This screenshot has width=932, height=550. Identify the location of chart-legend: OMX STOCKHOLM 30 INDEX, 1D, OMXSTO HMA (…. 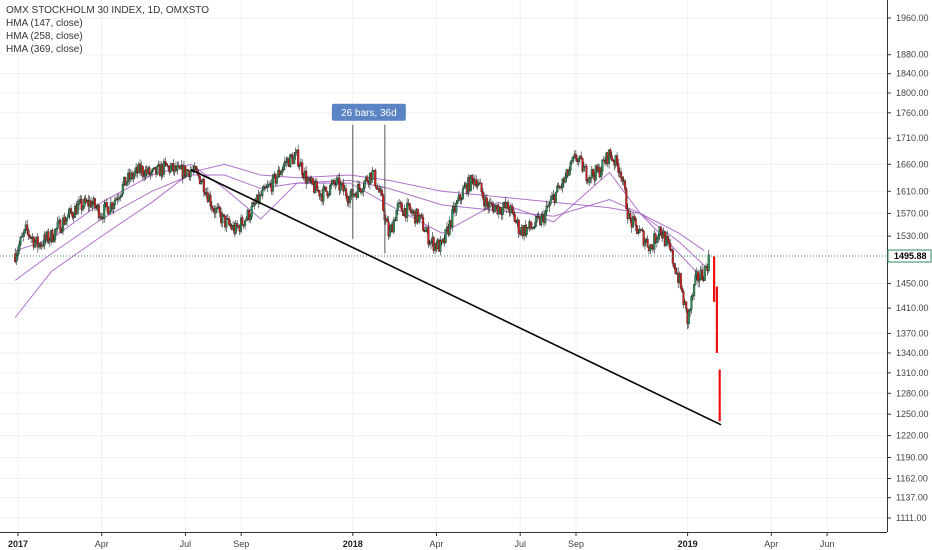
(107, 30).